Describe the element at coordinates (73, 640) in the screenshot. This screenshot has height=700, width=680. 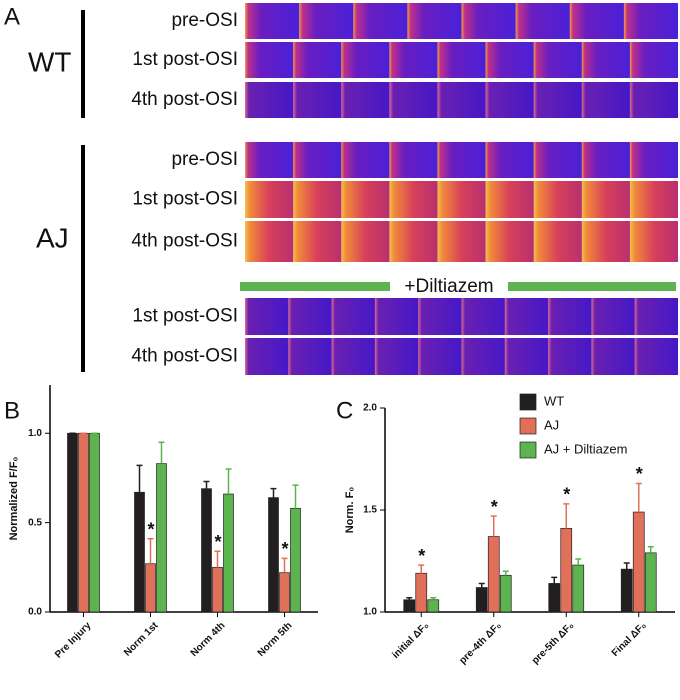
I see `x-tick-label: Pre Injury` at that location.